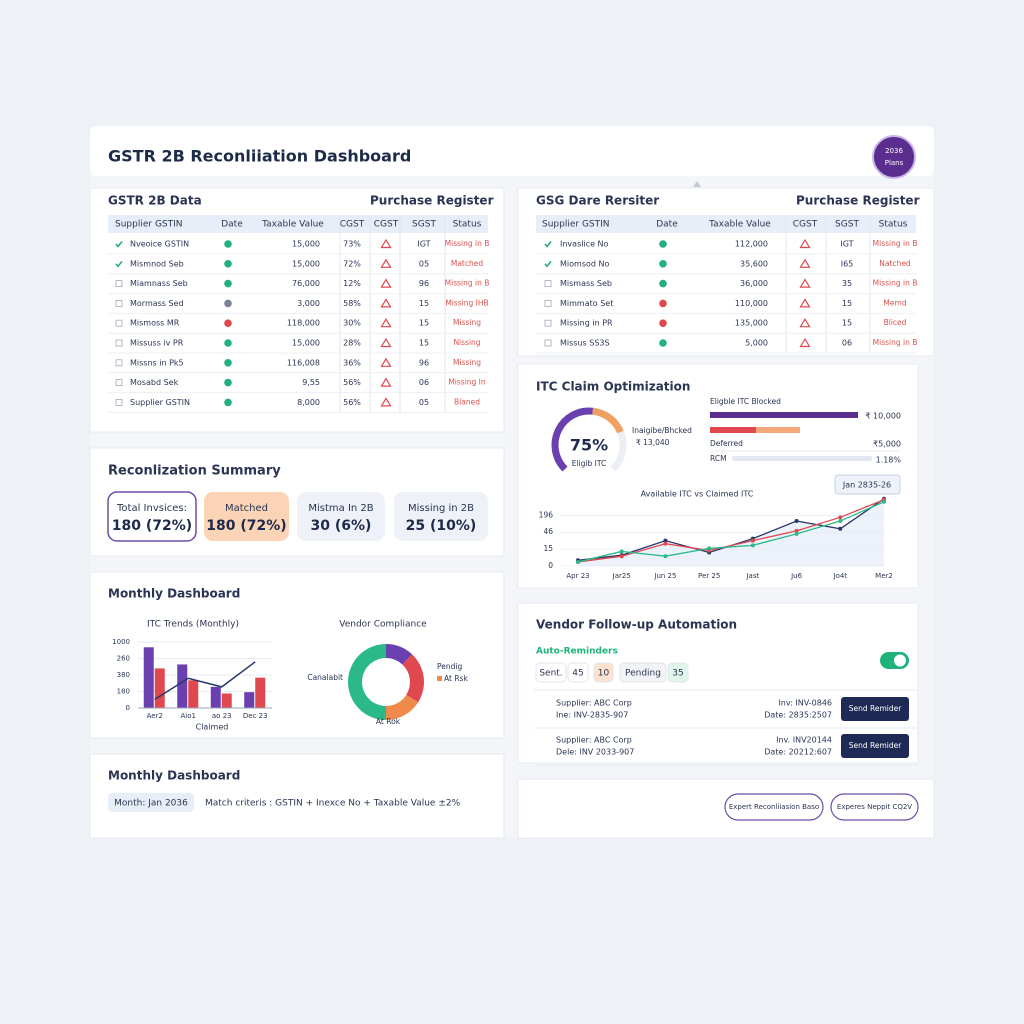 This screenshot has width=1024, height=1024. Describe the element at coordinates (586, 303) in the screenshot. I see `cell: Mimmato Set` at that location.